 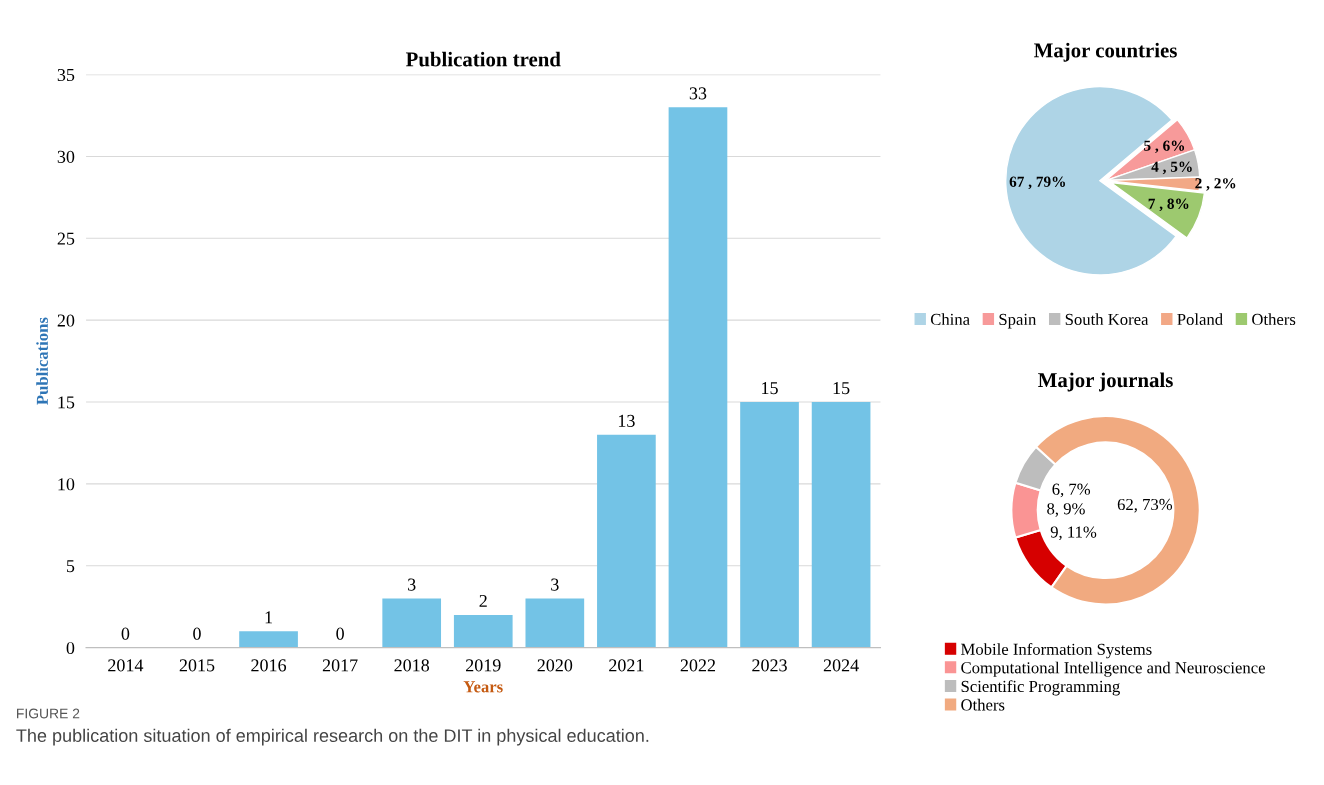 I want to click on y-tick-label: 10, so click(x=66, y=484).